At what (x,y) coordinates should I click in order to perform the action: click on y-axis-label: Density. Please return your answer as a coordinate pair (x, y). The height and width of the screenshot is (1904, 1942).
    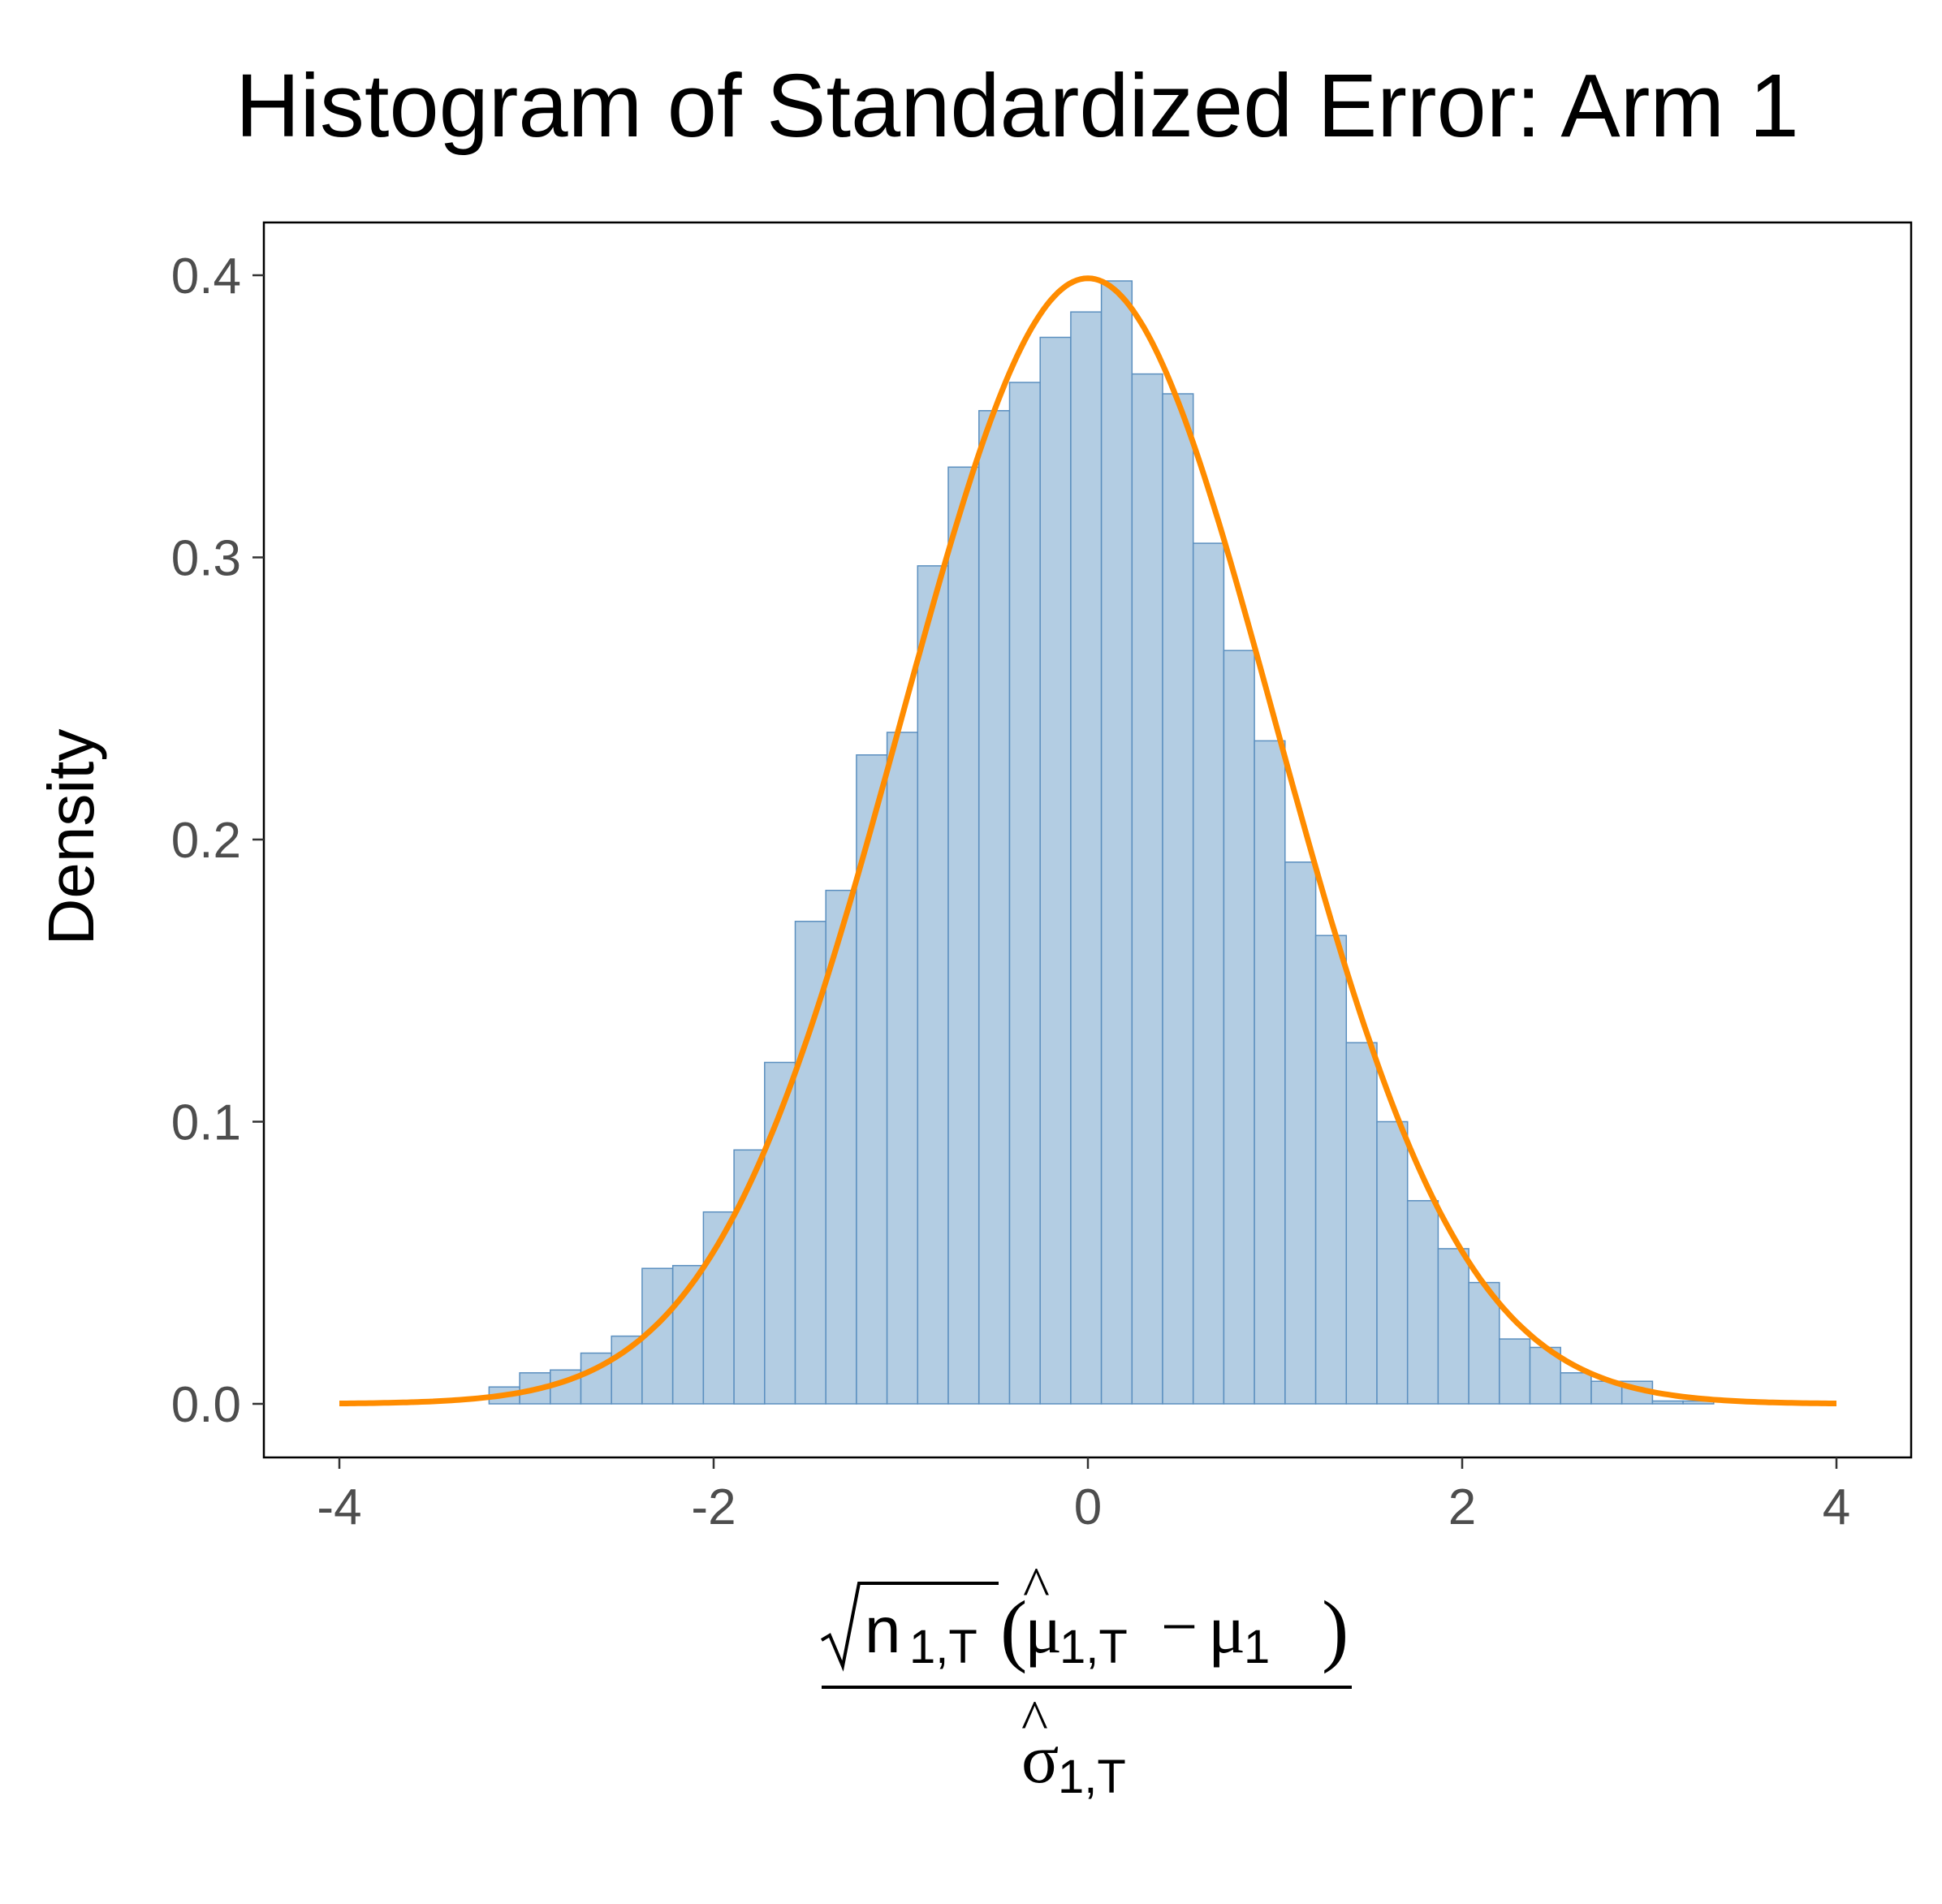
    Looking at the image, I should click on (71, 838).